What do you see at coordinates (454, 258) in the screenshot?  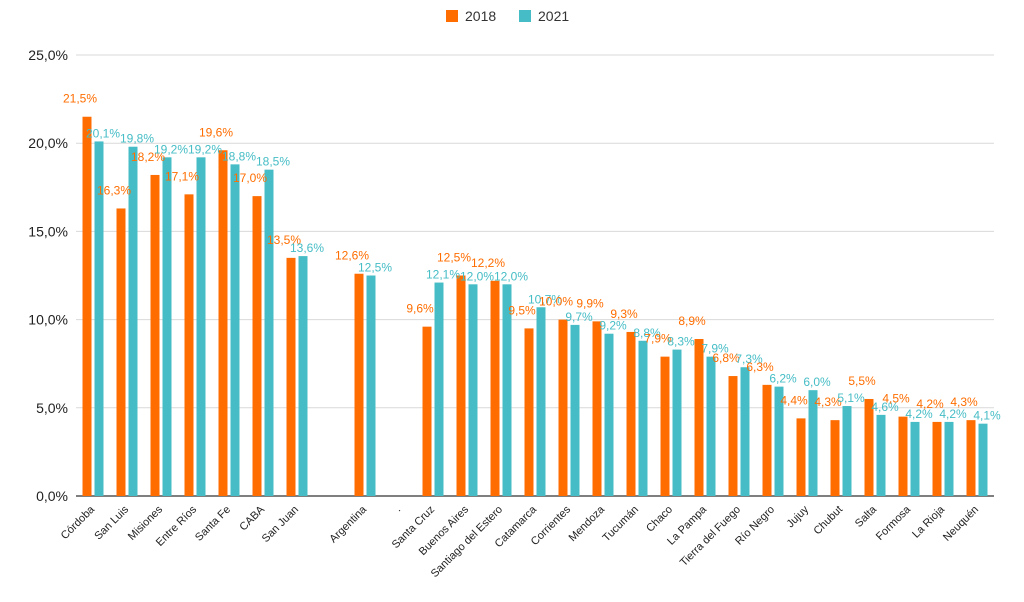 I see `data-label-2018: 12,5%` at bounding box center [454, 258].